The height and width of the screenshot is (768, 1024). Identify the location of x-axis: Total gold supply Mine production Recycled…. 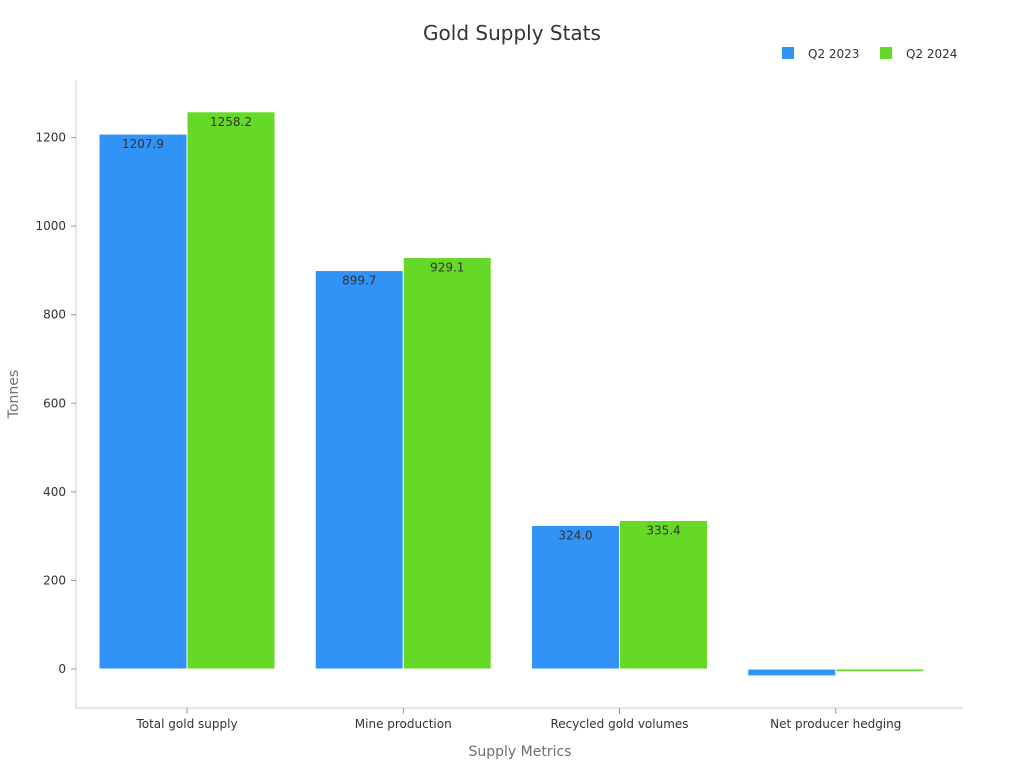
(518, 719).